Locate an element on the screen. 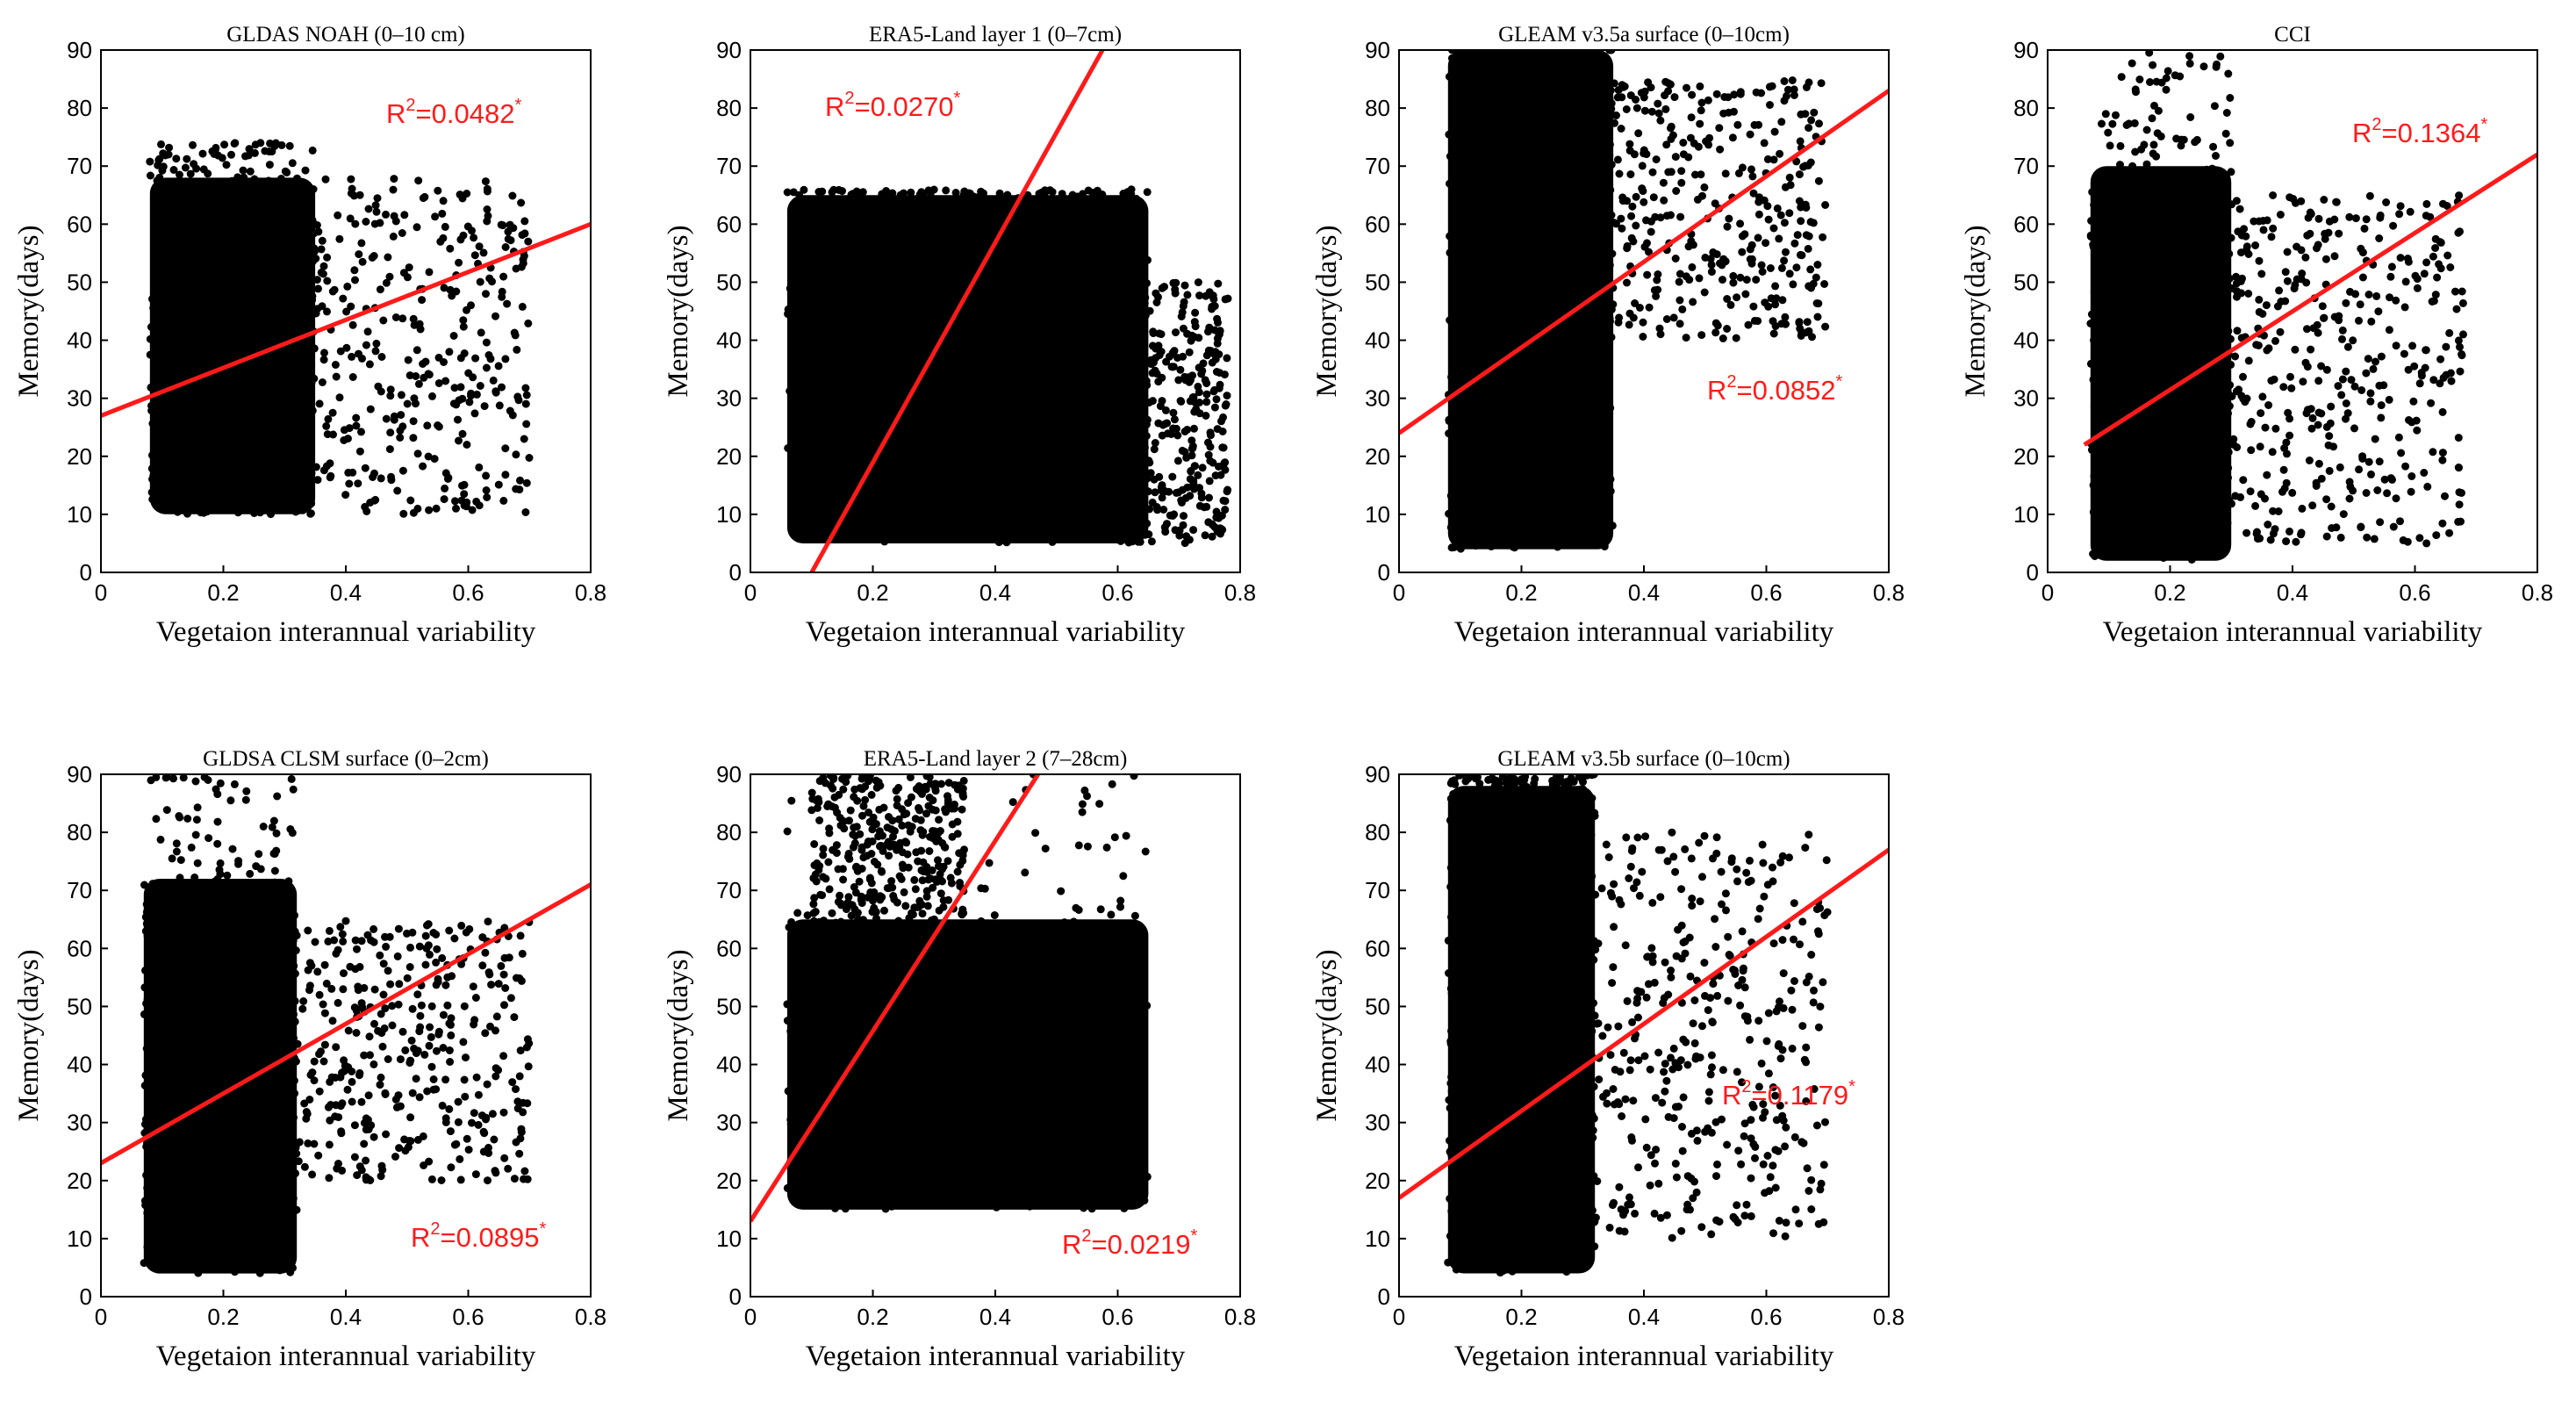  y-tick-label: 10 is located at coordinates (1378, 514).